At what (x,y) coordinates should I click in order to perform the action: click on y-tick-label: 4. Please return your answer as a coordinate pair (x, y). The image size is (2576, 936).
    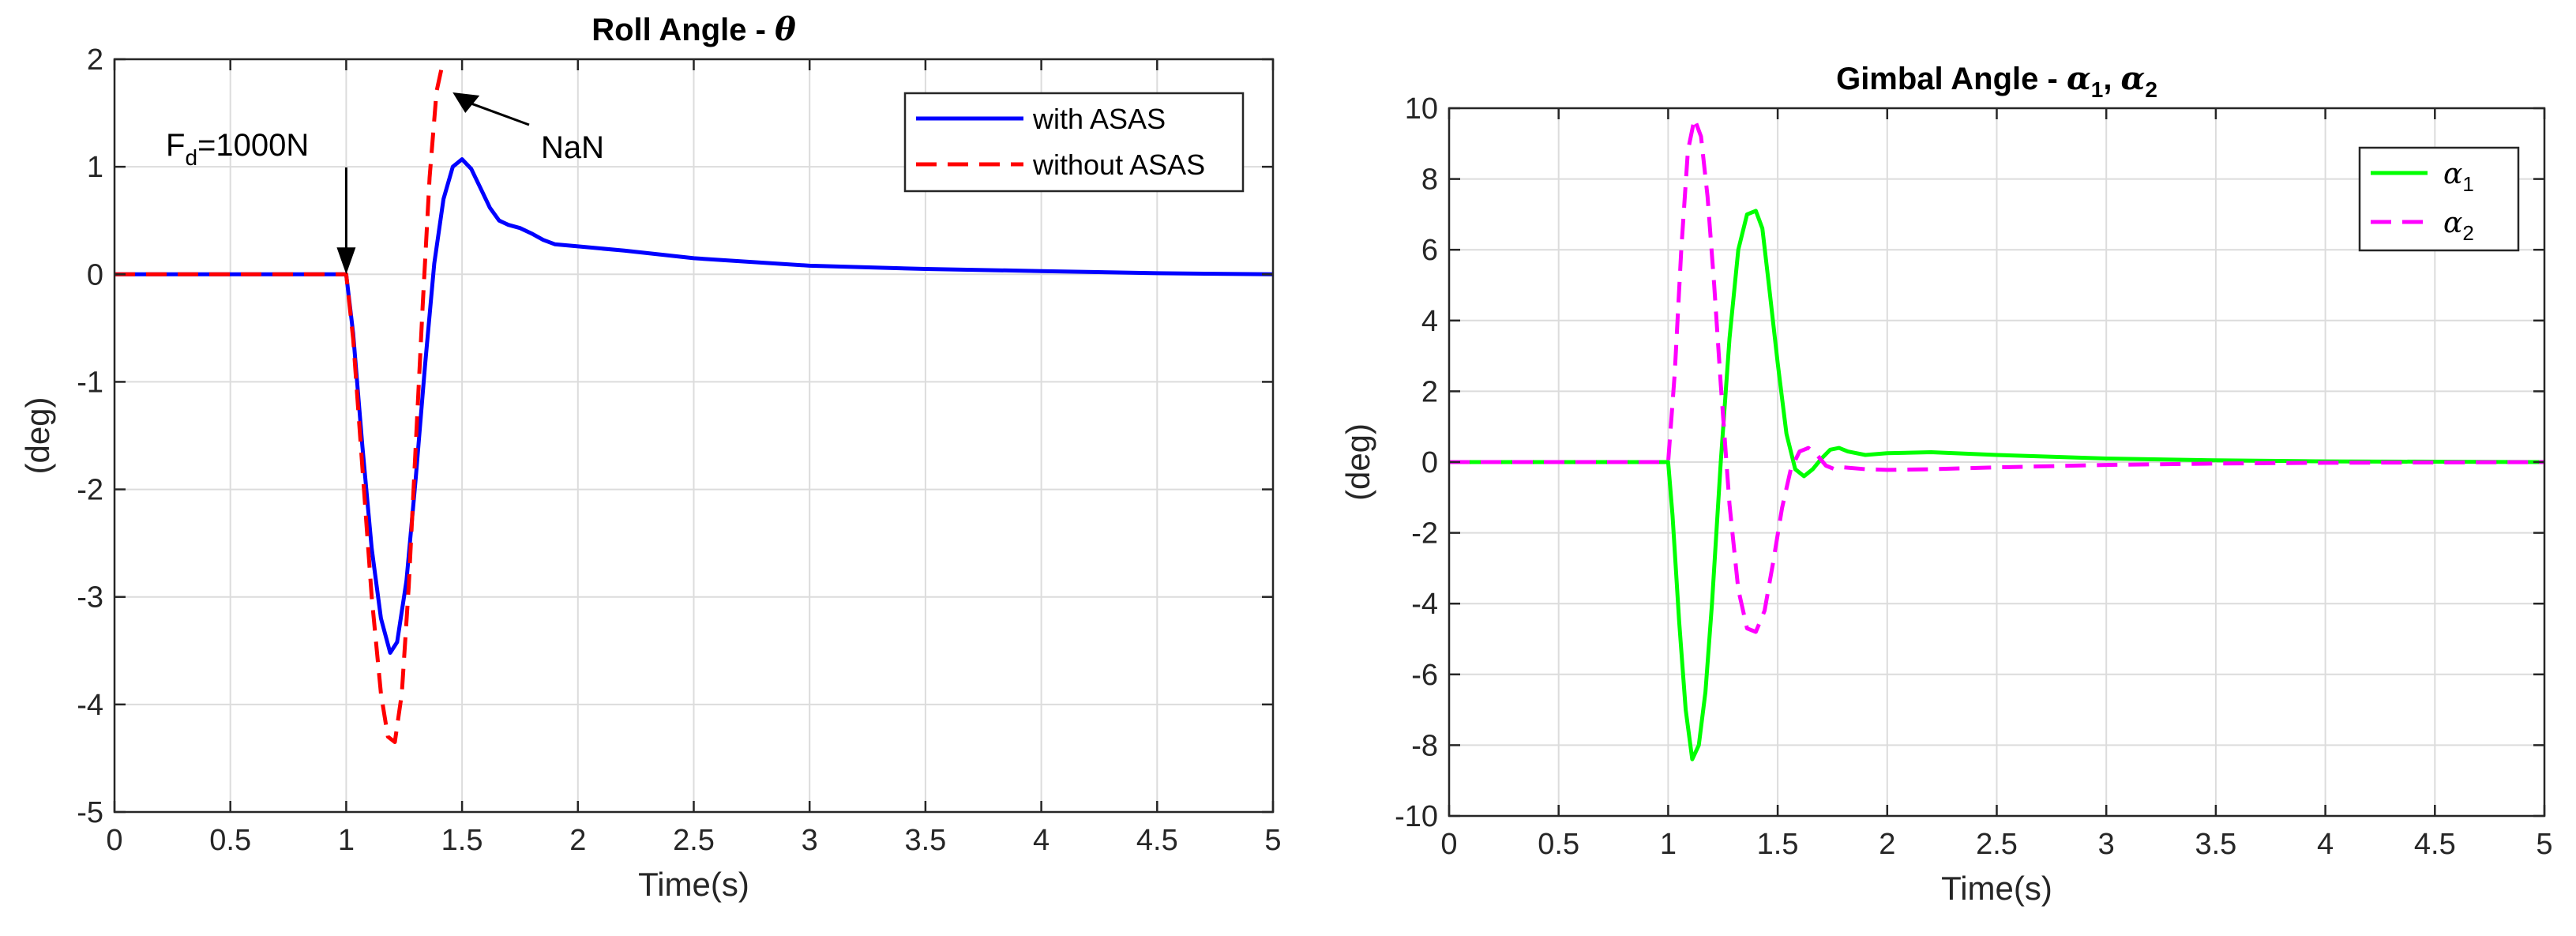
    Looking at the image, I should click on (1429, 321).